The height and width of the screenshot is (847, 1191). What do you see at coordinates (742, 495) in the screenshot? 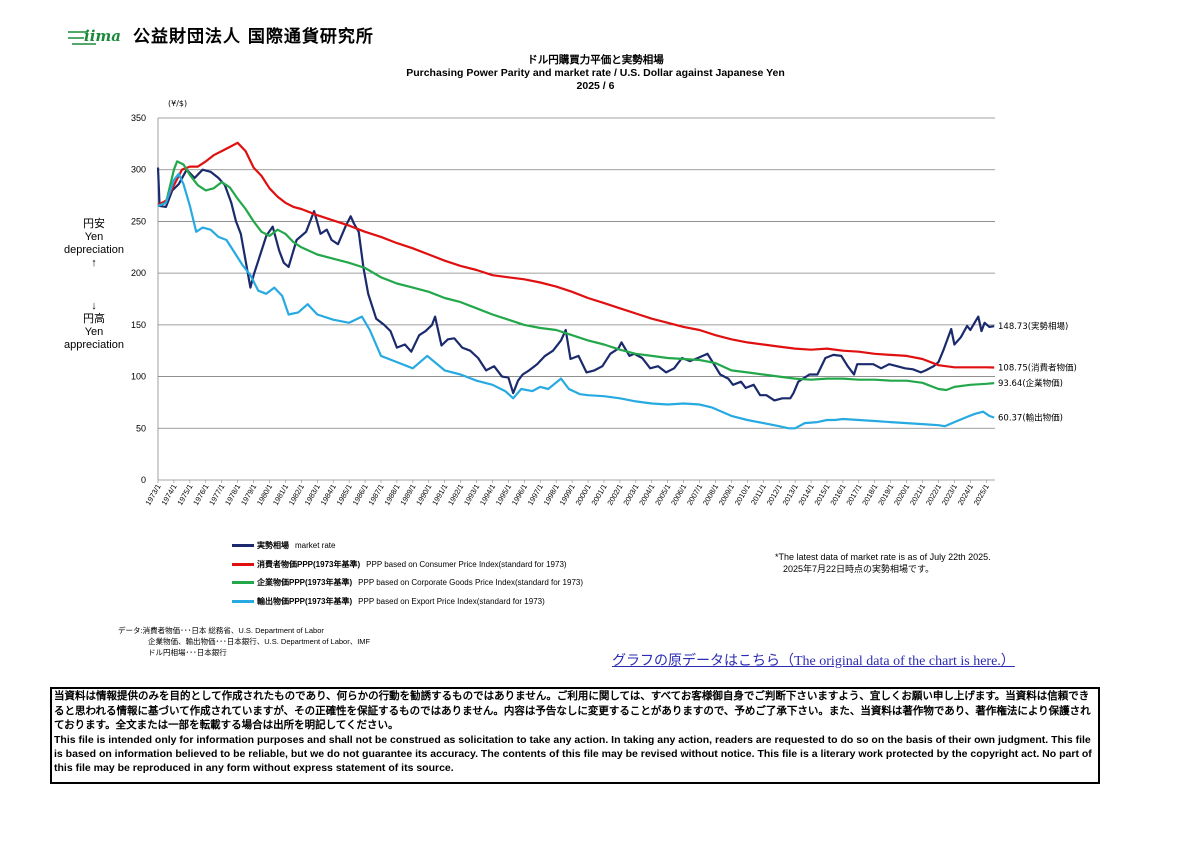
I see `x-tick-label: 2010/1` at bounding box center [742, 495].